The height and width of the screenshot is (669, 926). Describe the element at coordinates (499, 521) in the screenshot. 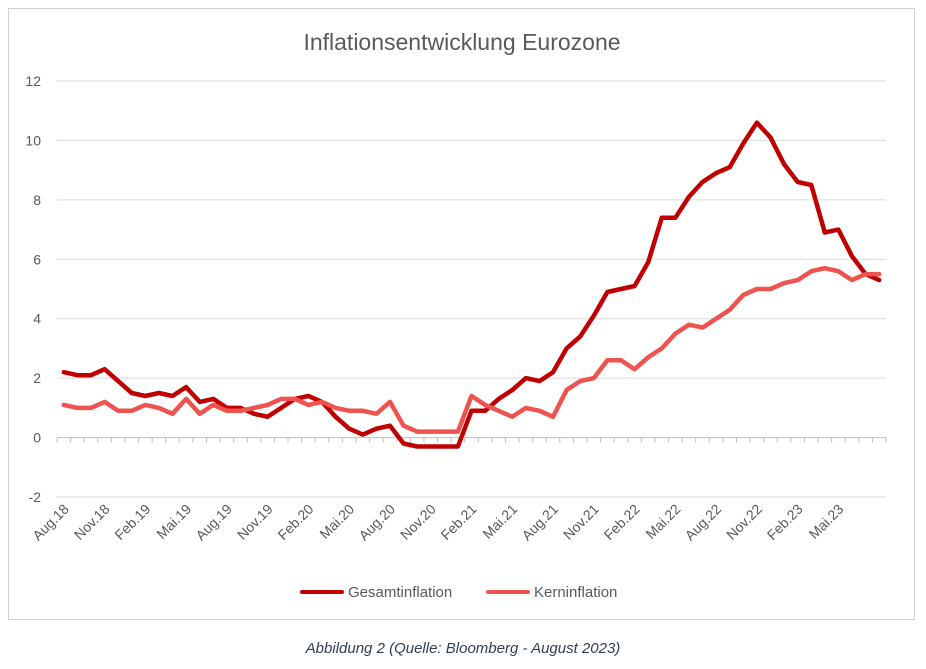

I see `x-tick-label: Mai.21` at that location.